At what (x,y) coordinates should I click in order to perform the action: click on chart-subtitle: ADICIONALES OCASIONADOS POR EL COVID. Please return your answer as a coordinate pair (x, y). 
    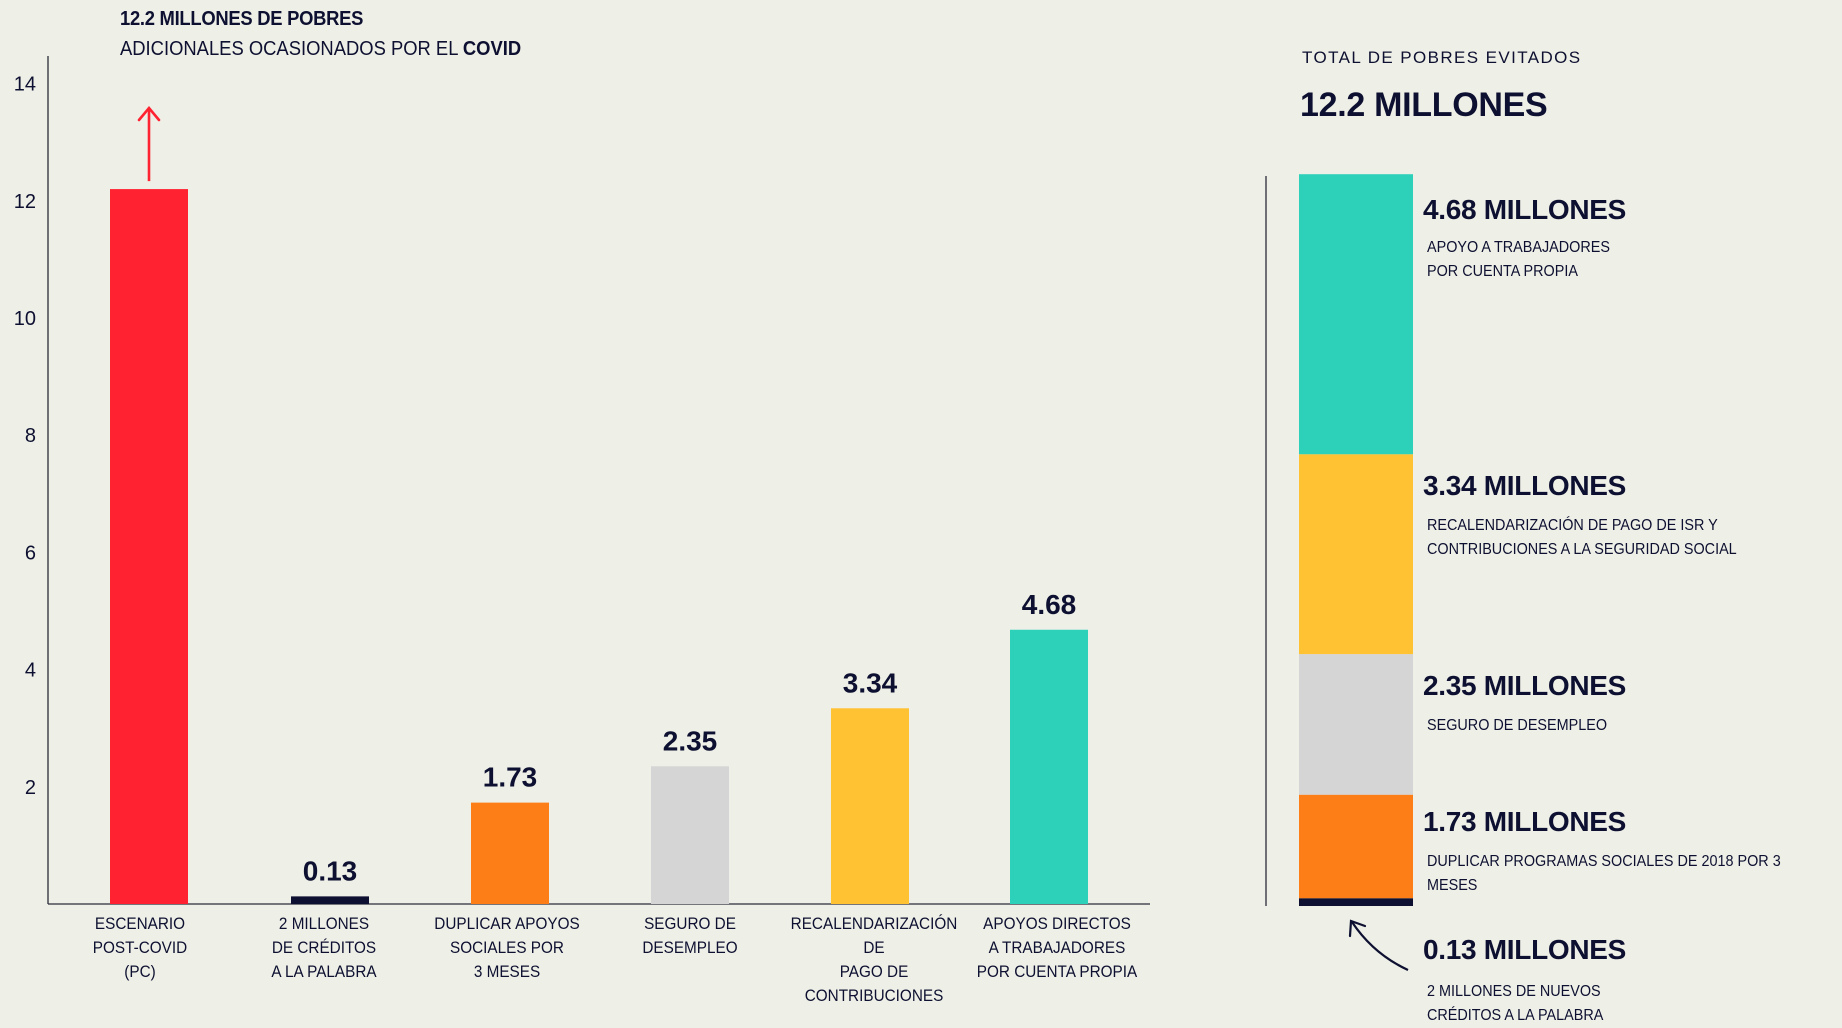
    Looking at the image, I should click on (320, 49).